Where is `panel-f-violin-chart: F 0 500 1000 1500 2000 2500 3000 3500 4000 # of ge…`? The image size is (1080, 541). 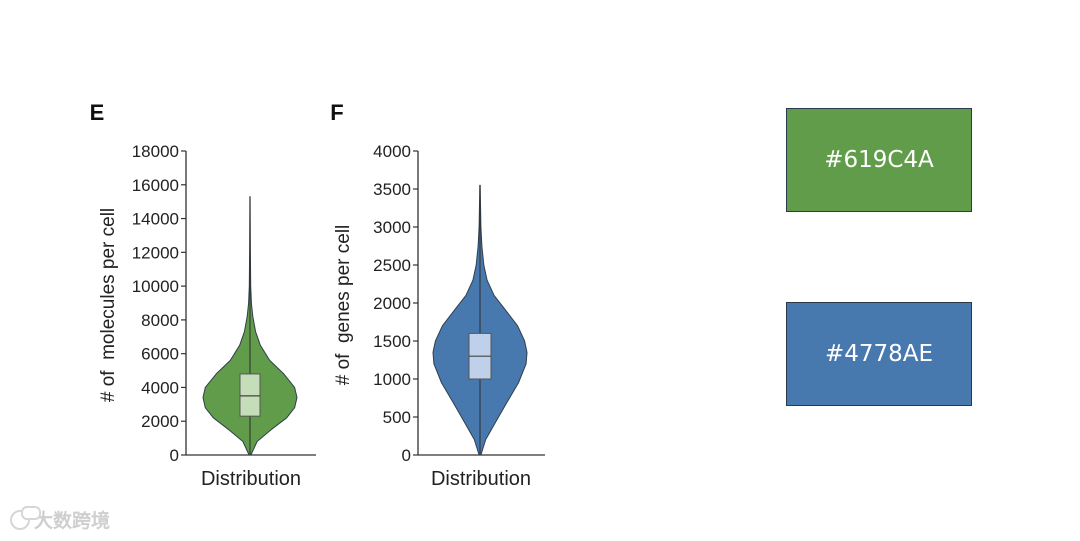
panel-f-violin-chart: F 0 500 1000 1500 2000 2500 3000 3500 4000 # of ge… is located at coordinates (437, 295).